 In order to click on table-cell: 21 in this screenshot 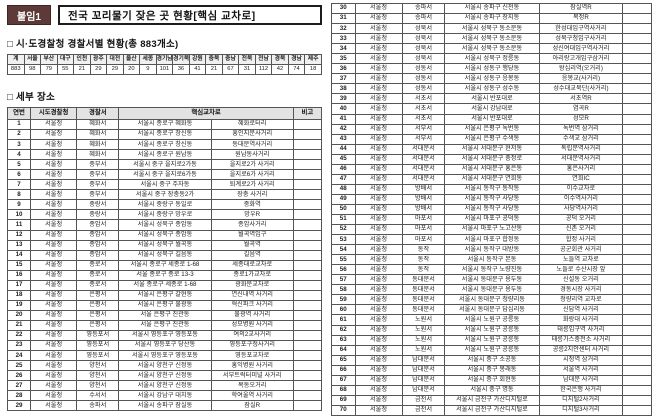, I will do `click(82, 69)`.